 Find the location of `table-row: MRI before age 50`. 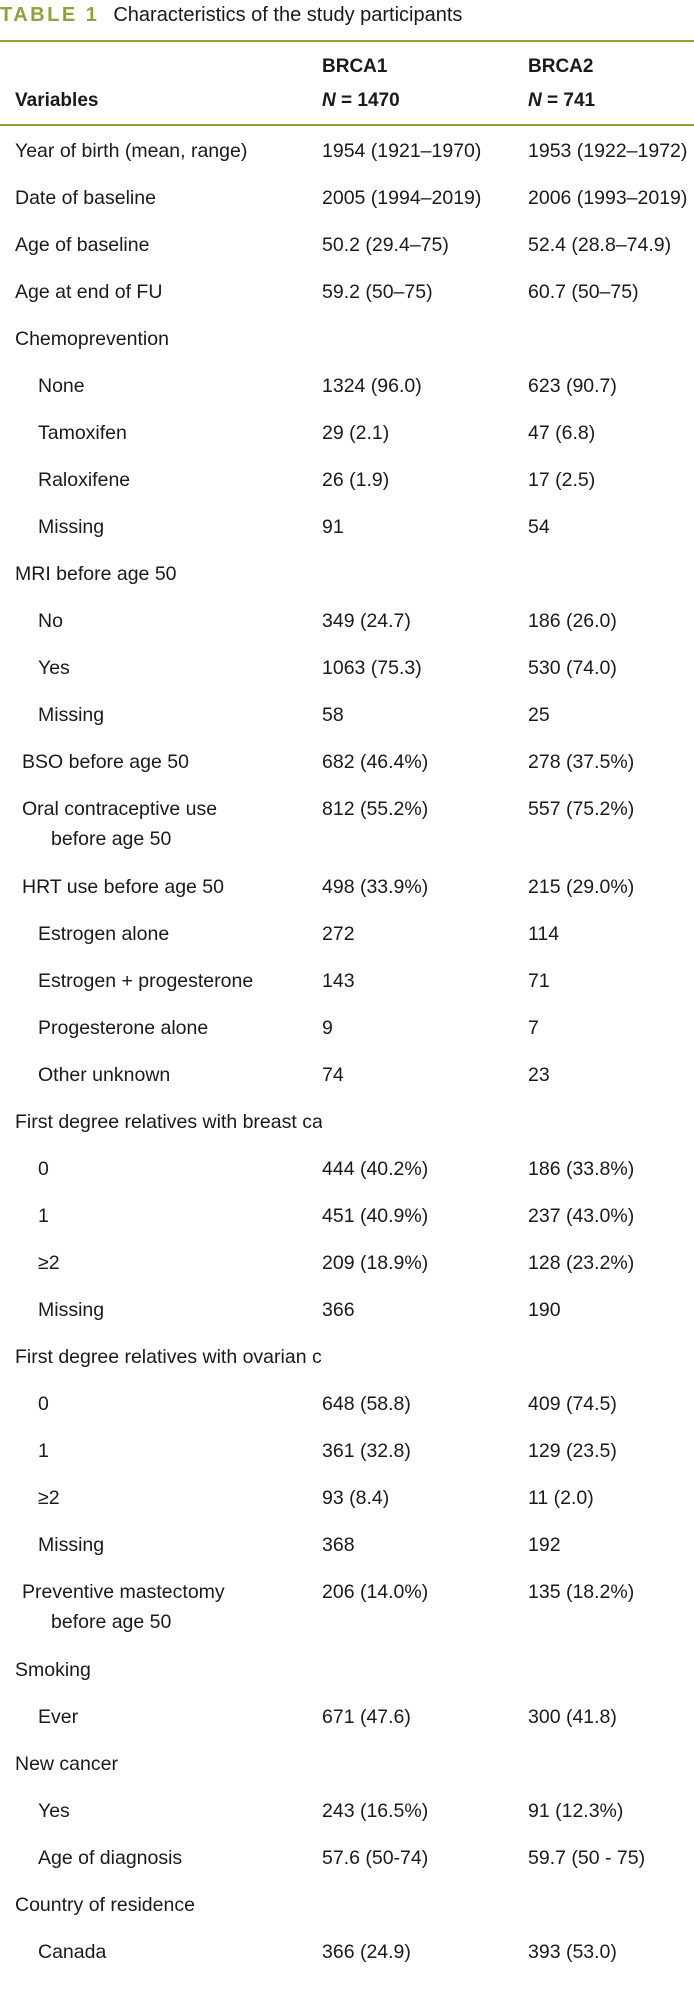

table-row: MRI before age 50 is located at coordinates (347, 573).